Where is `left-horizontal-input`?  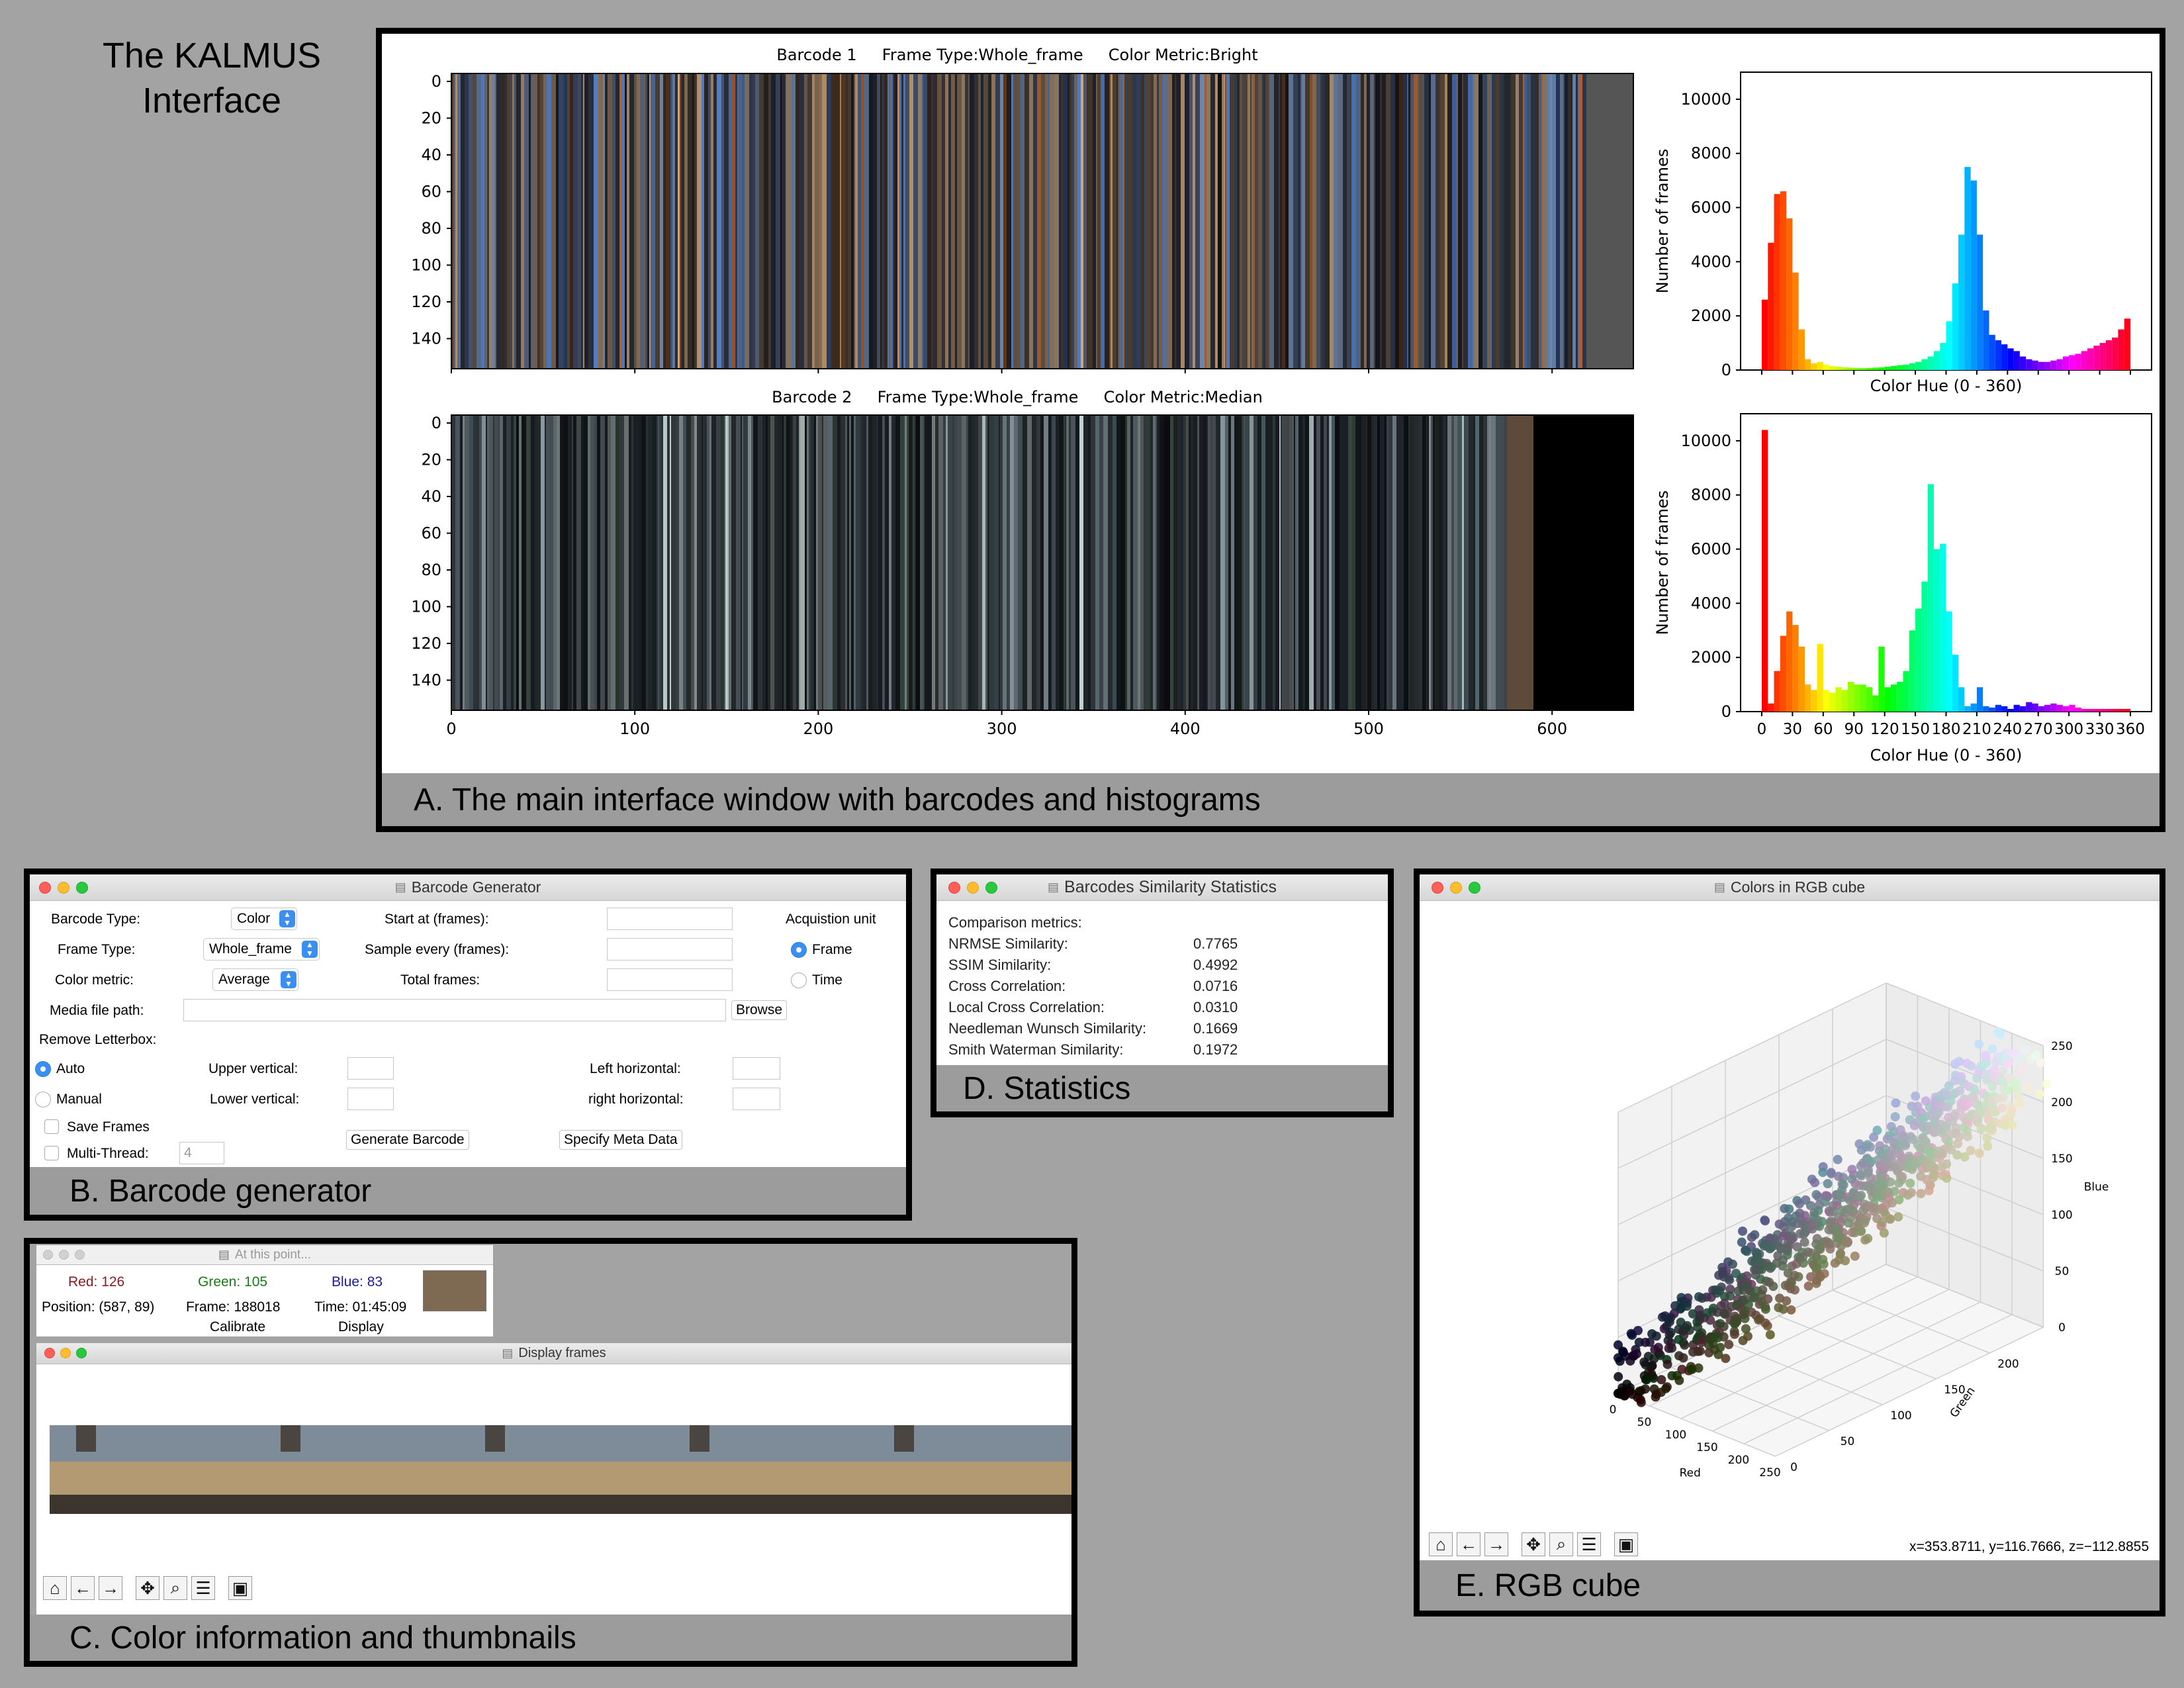 left-horizontal-input is located at coordinates (756, 1068).